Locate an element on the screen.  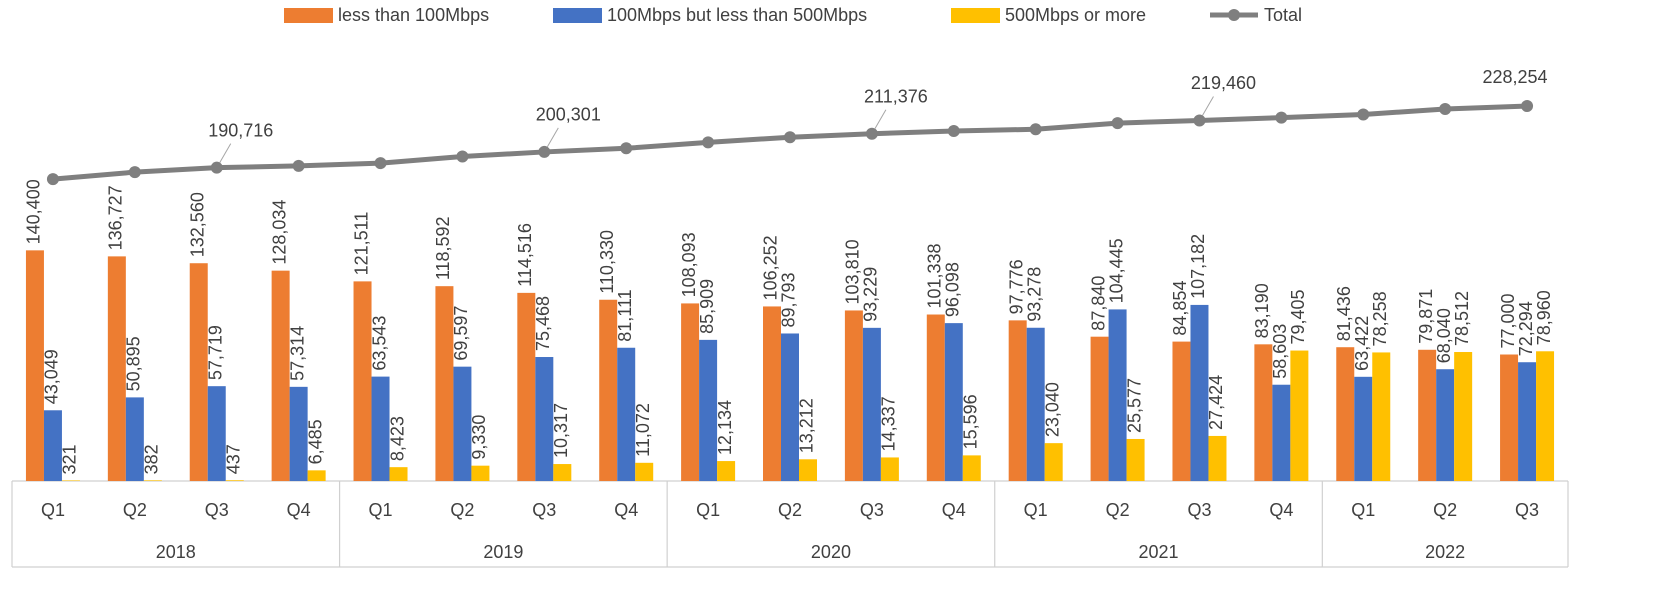
data-label: 69,597 is located at coordinates (461, 333).